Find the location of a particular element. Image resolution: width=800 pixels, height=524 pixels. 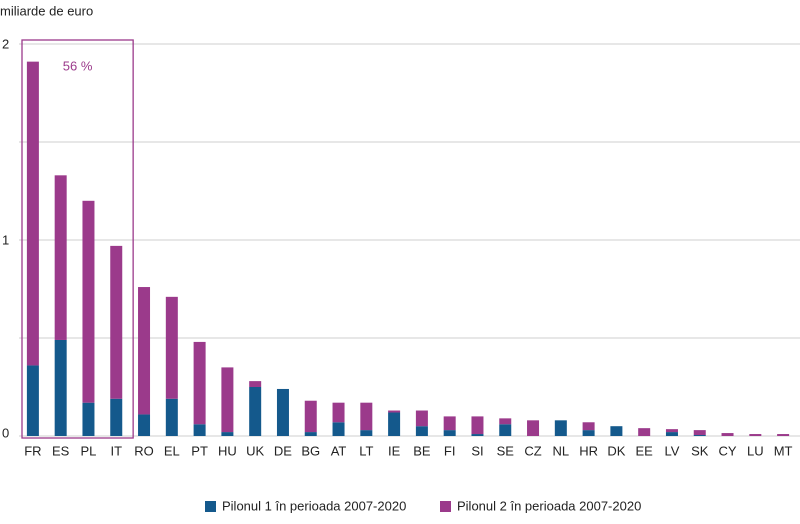

x-tick-label: DE is located at coordinates (283, 450).